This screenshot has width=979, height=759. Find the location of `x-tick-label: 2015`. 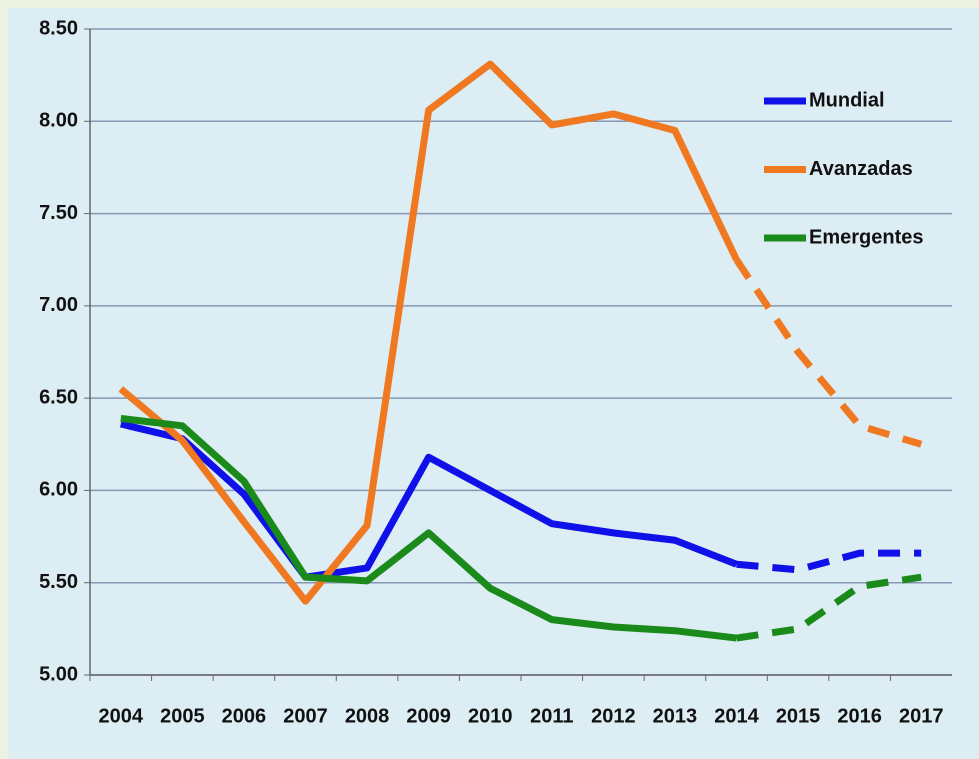

x-tick-label: 2015 is located at coordinates (798, 716).